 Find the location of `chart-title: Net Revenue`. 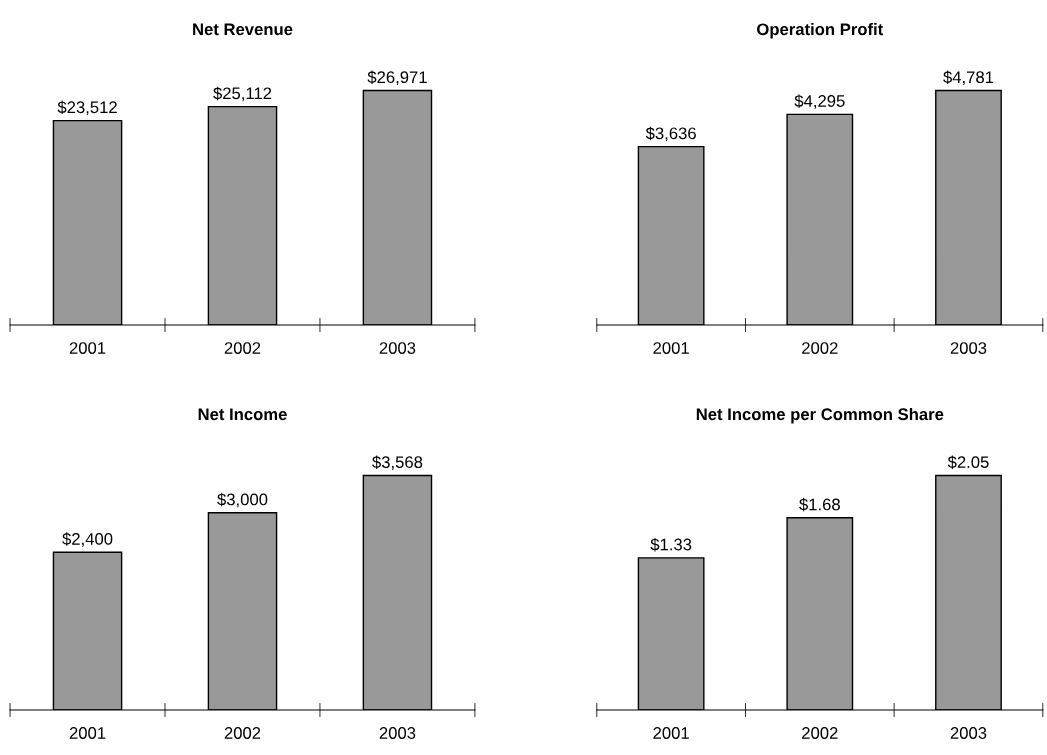

chart-title: Net Revenue is located at coordinates (243, 29).